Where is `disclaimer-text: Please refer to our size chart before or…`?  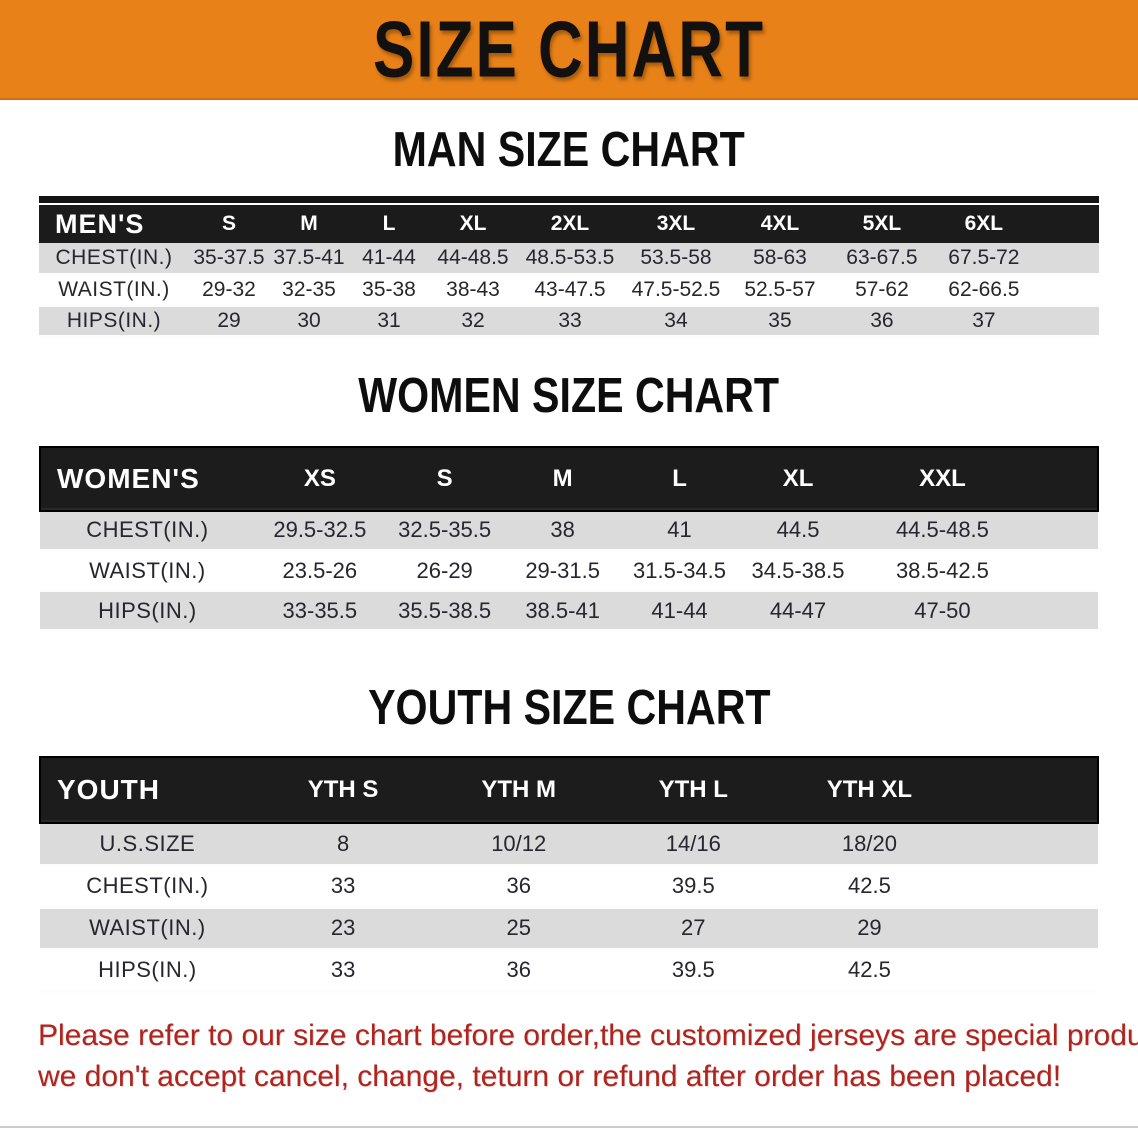 disclaimer-text: Please refer to our size chart before or… is located at coordinates (569, 1056).